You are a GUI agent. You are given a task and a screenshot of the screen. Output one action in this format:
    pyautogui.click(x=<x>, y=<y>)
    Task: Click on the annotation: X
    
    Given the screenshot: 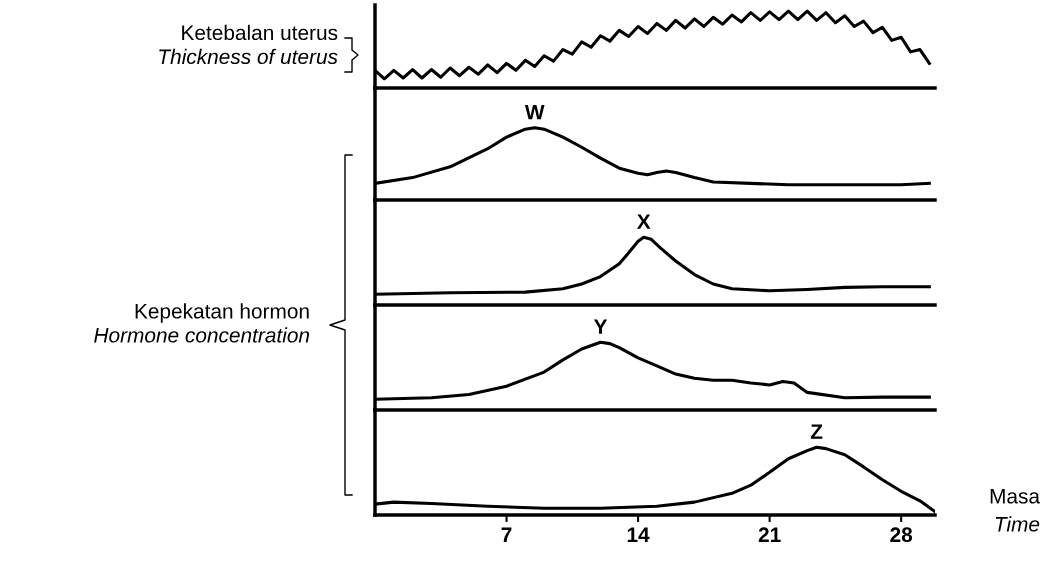 What is the action you would take?
    pyautogui.click(x=643, y=221)
    